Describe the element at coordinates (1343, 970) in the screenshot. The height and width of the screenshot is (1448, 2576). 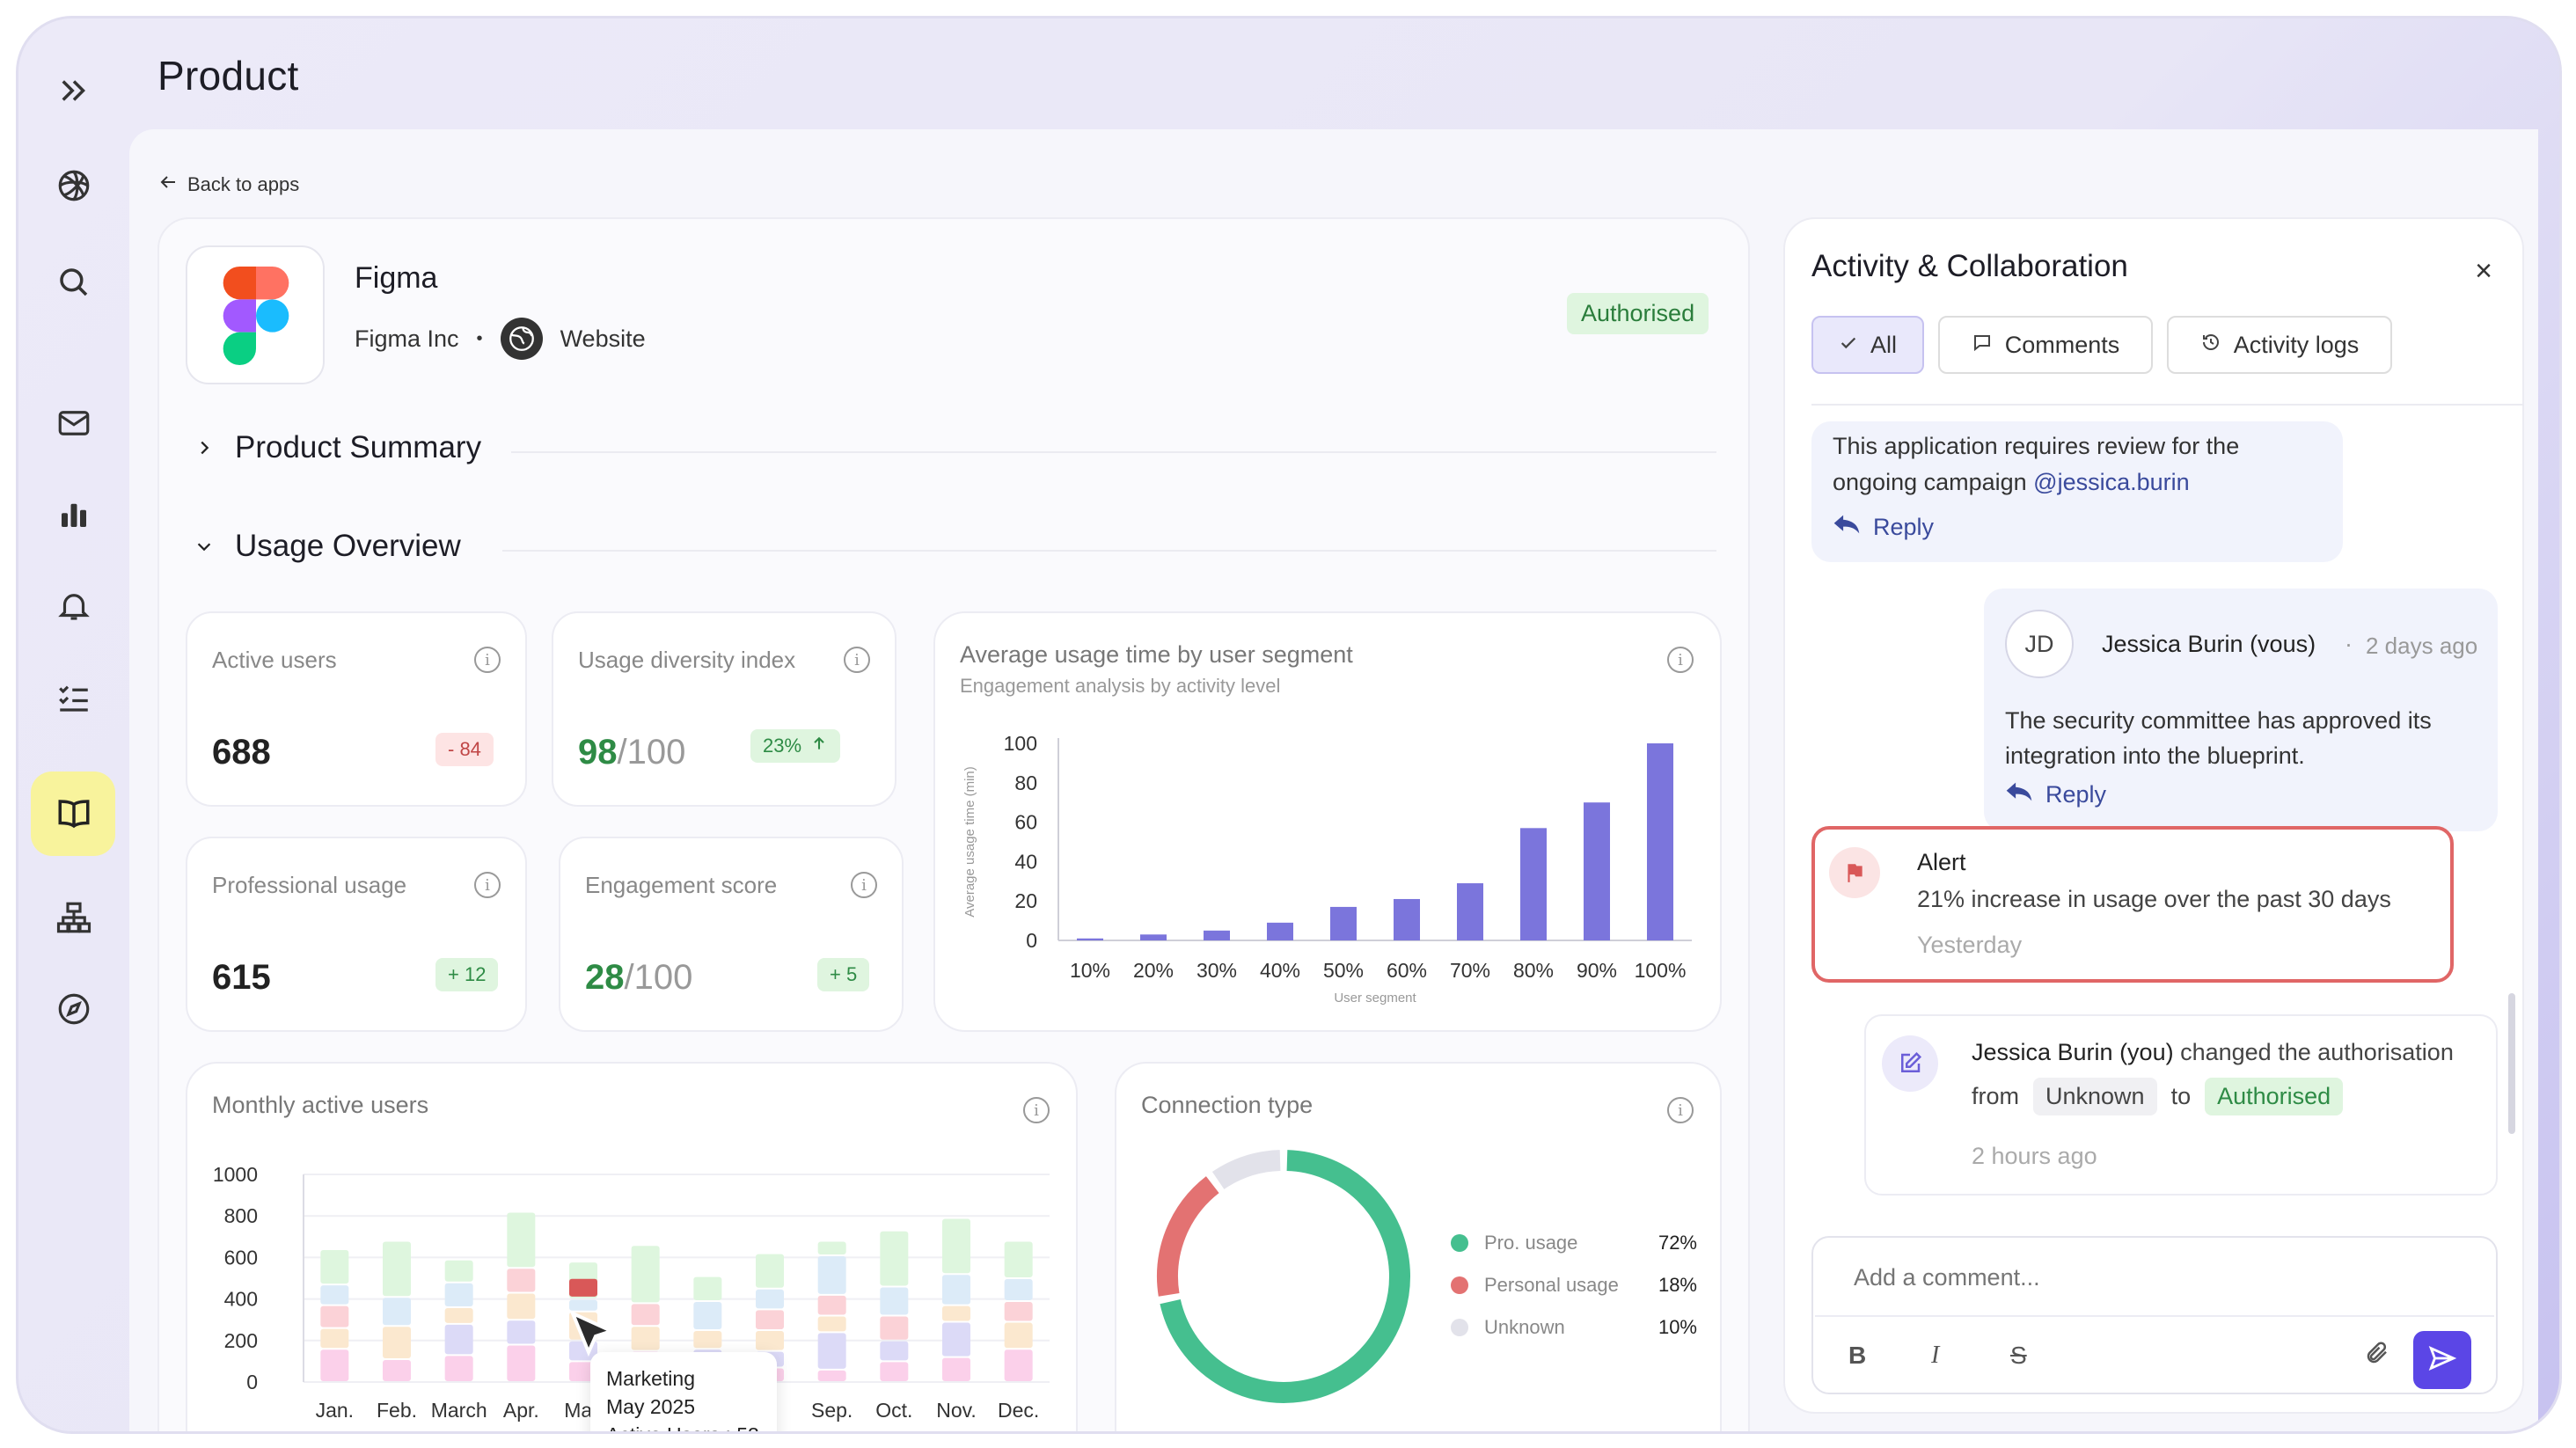
I see `x-tick-label: 50%` at that location.